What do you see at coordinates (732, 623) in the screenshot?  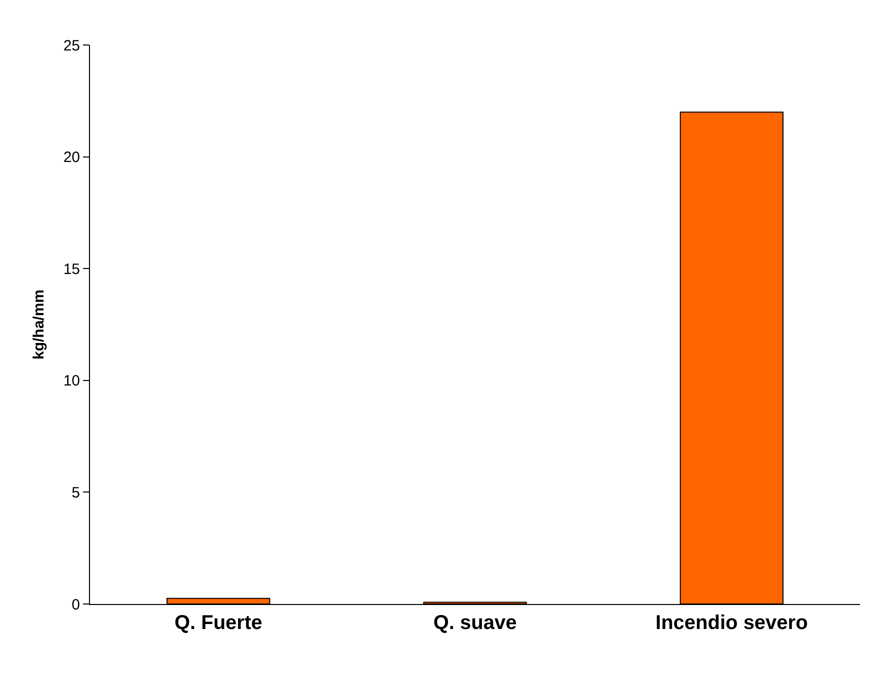 I see `x-tick-label: Incendio severo` at bounding box center [732, 623].